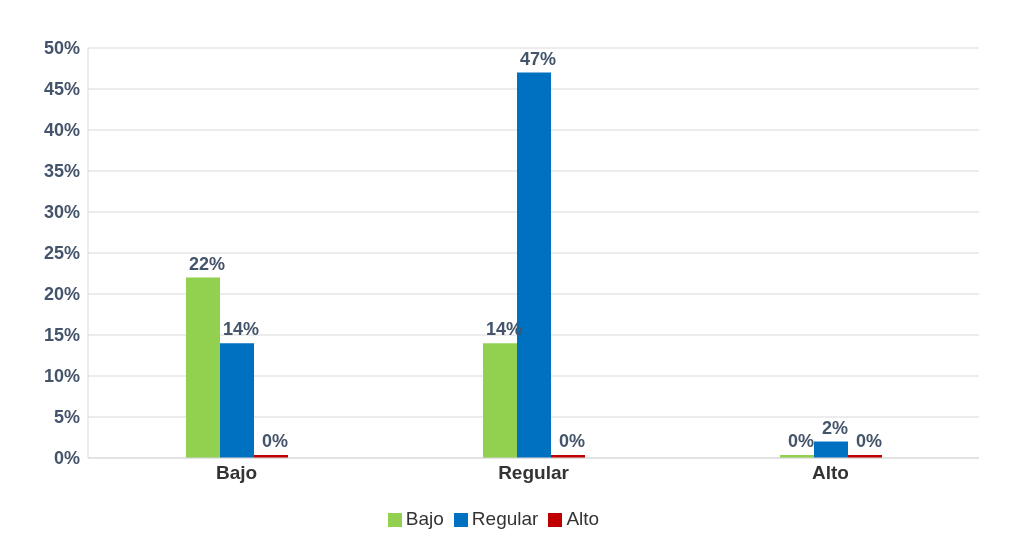  What do you see at coordinates (61, 253) in the screenshot?
I see `y-tick-label: 25%` at bounding box center [61, 253].